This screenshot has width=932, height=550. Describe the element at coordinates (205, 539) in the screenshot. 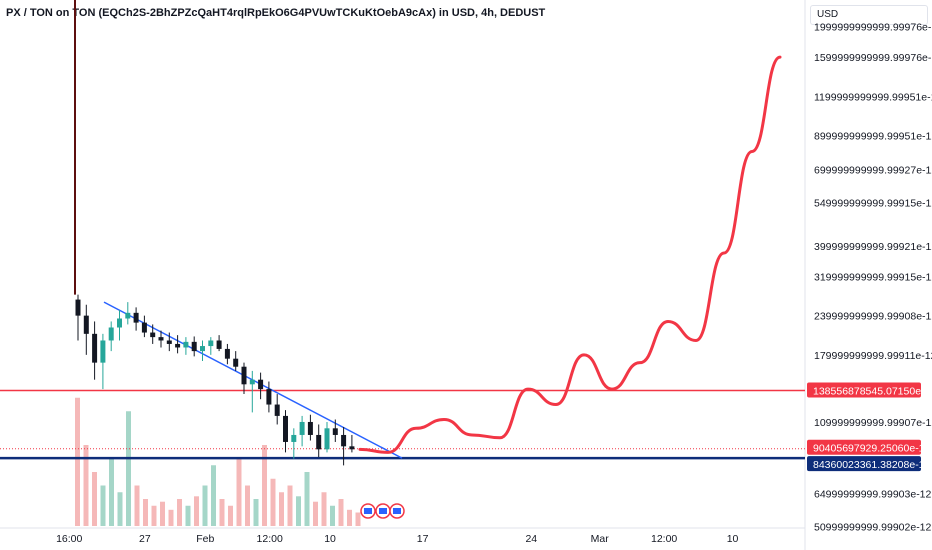

I see `x-tick-label: Feb` at that location.